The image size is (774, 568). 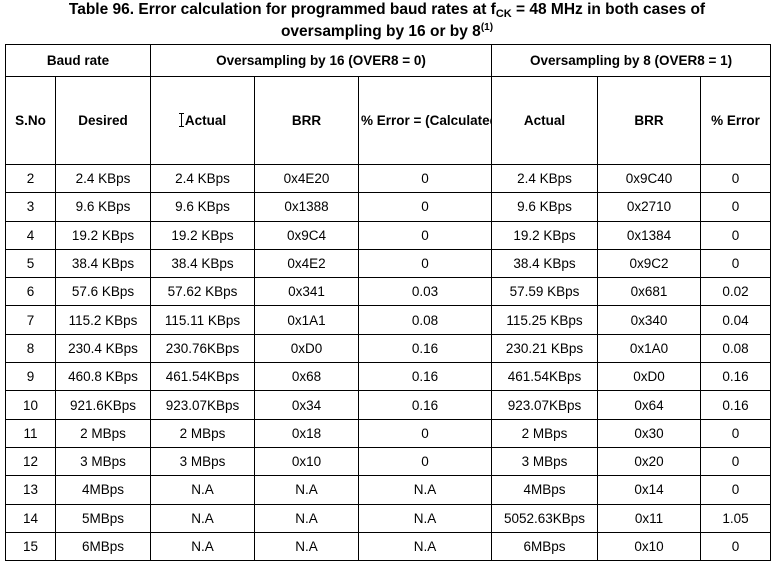 What do you see at coordinates (545, 461) in the screenshot?
I see `cell-actual-8: 3 MBps` at bounding box center [545, 461].